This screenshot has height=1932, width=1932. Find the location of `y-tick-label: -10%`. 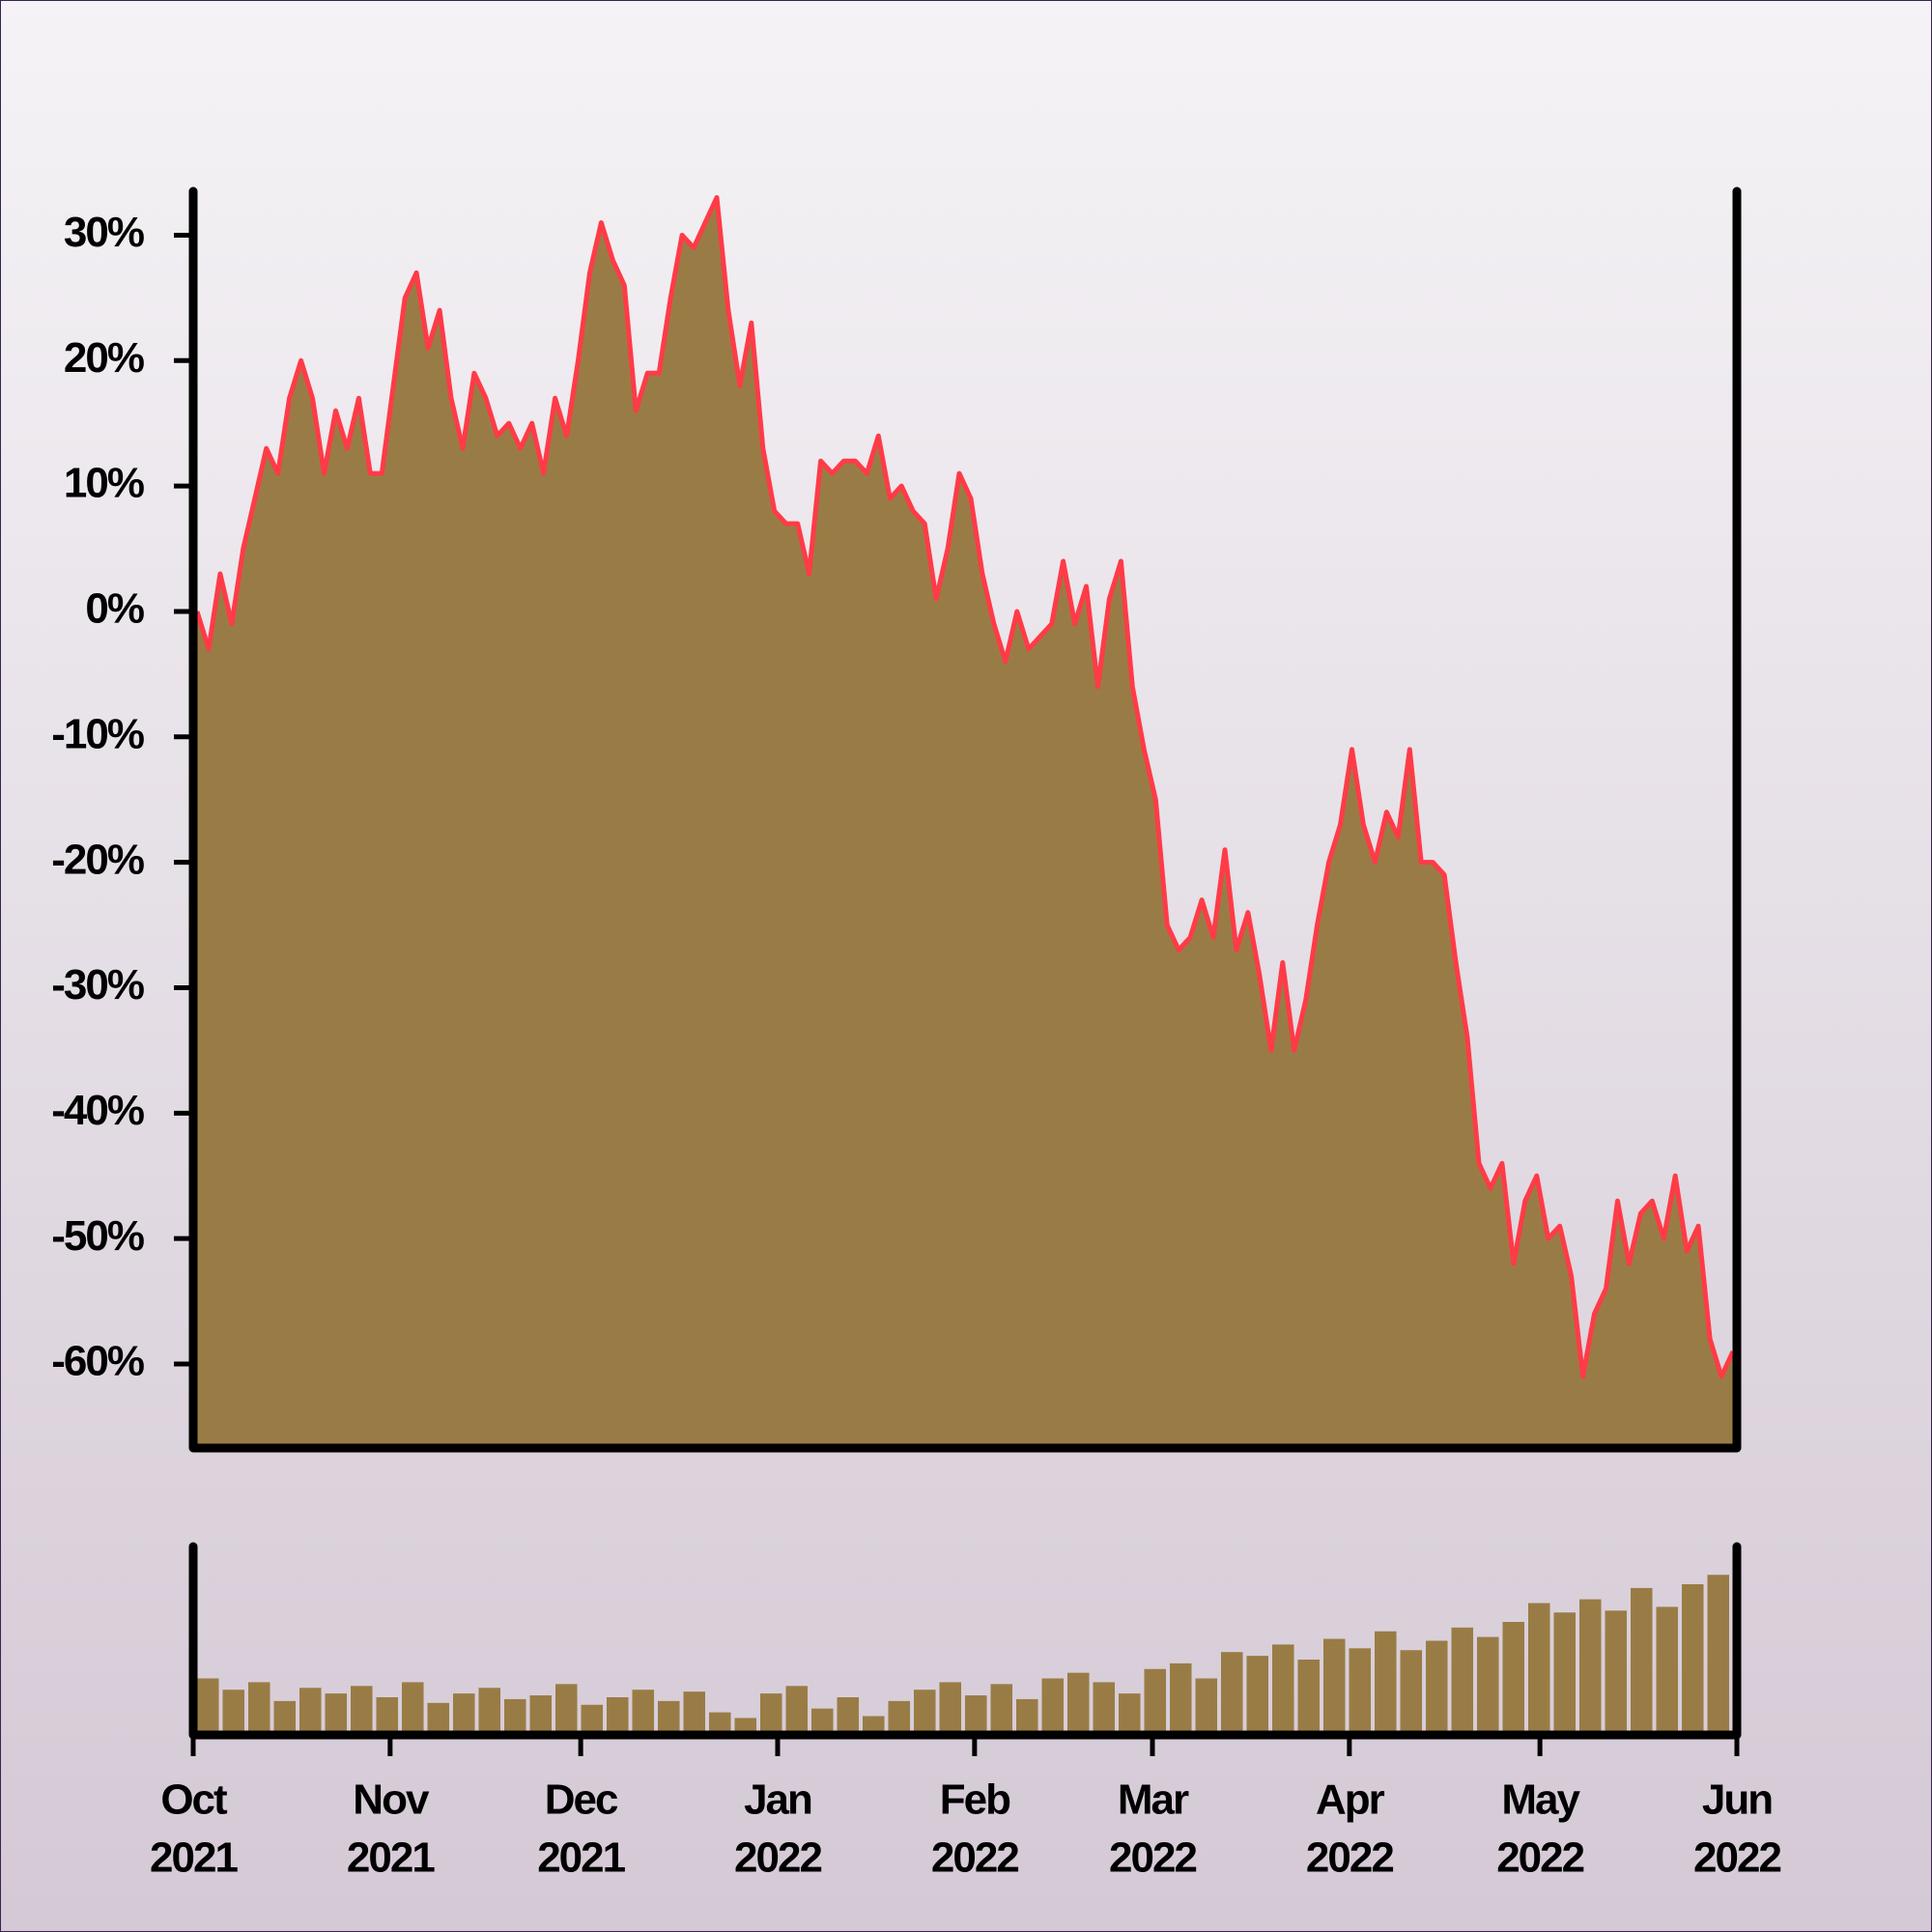

y-tick-label: -10% is located at coordinates (97, 733).